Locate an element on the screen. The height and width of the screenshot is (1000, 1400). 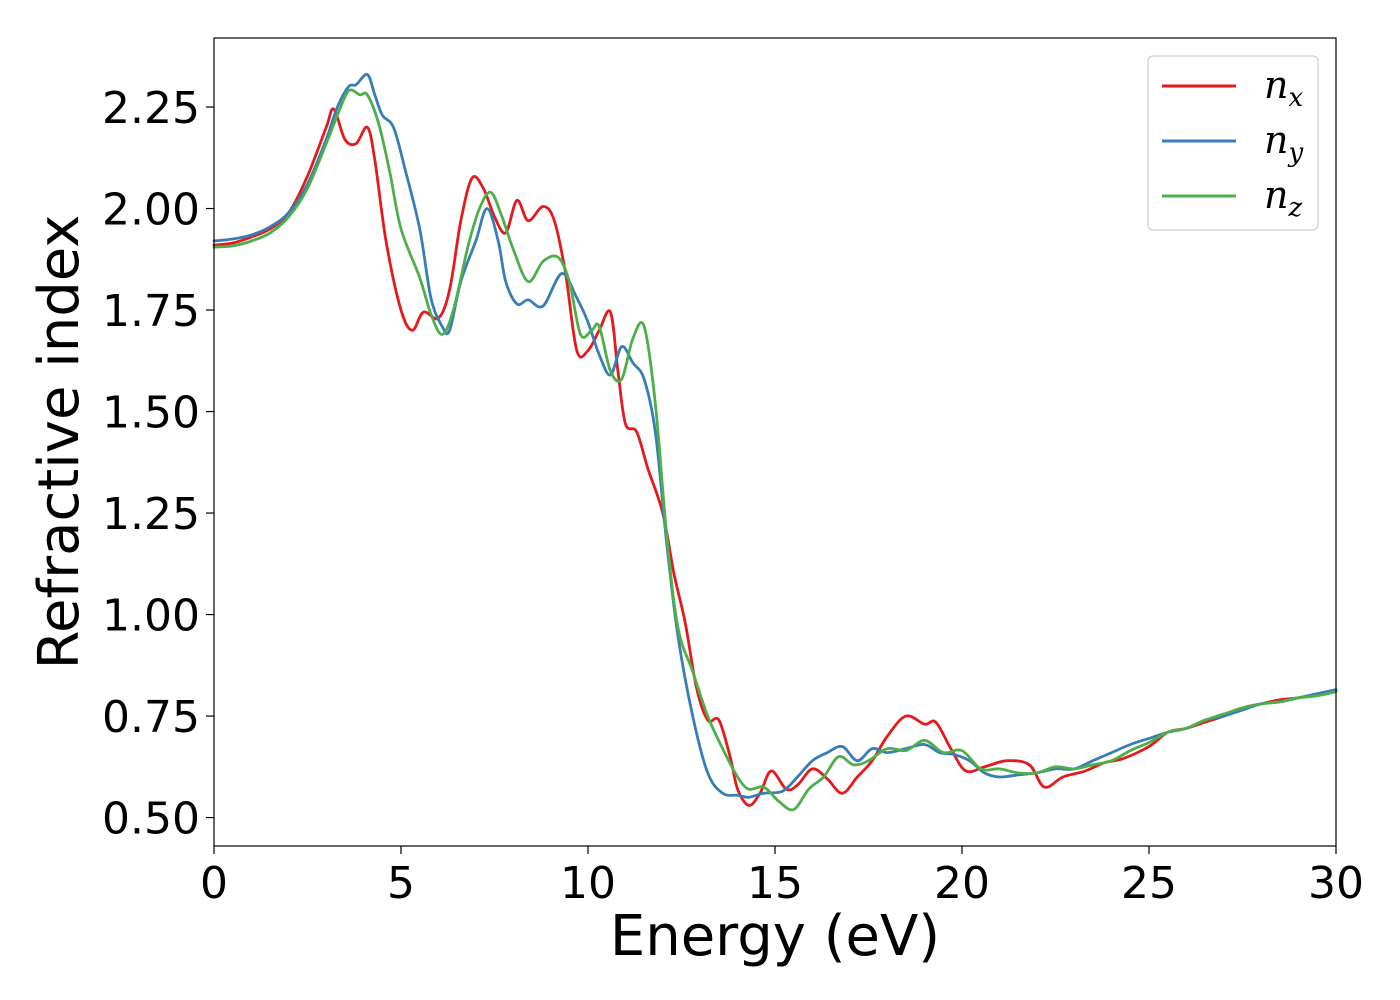
y-tick-label: 1.50 is located at coordinates (151, 413).